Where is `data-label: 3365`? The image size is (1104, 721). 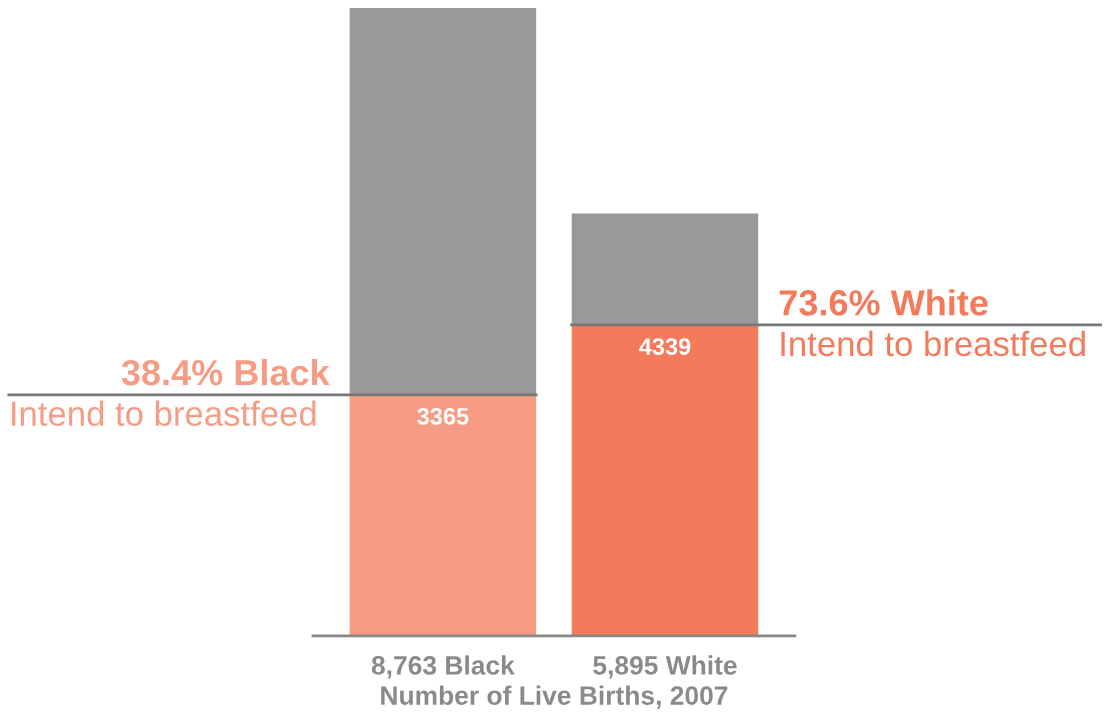 data-label: 3365 is located at coordinates (443, 416).